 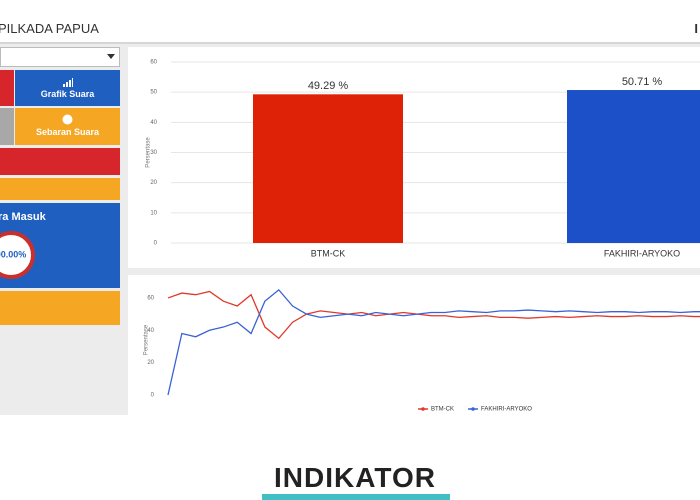 What do you see at coordinates (23, 217) in the screenshot?
I see `panel-title: ra Masuk` at bounding box center [23, 217].